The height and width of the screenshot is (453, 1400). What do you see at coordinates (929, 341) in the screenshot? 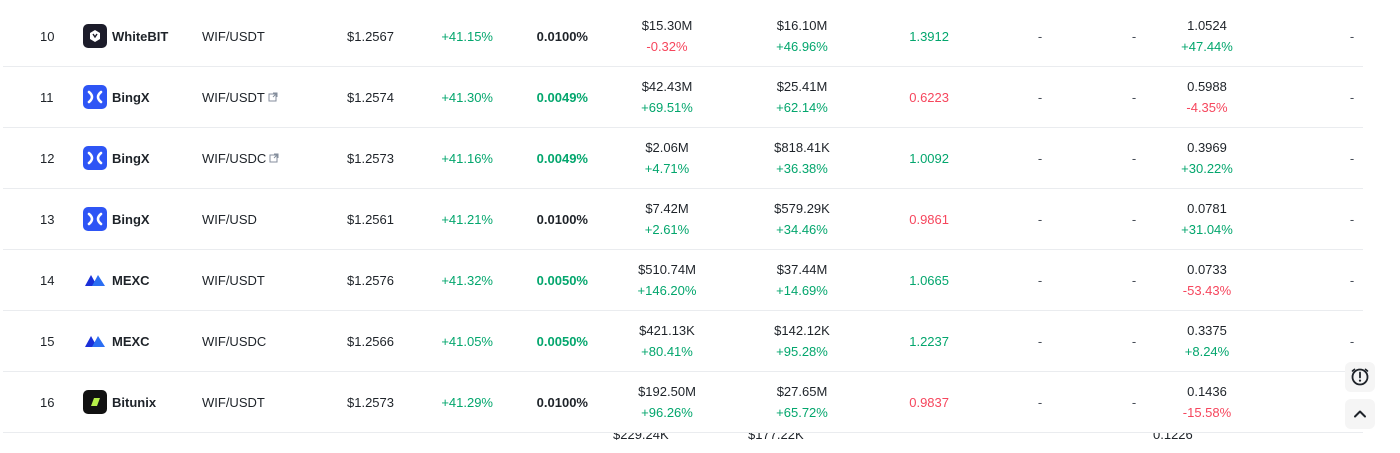
I see `ratio-cell: 1.2237` at bounding box center [929, 341].